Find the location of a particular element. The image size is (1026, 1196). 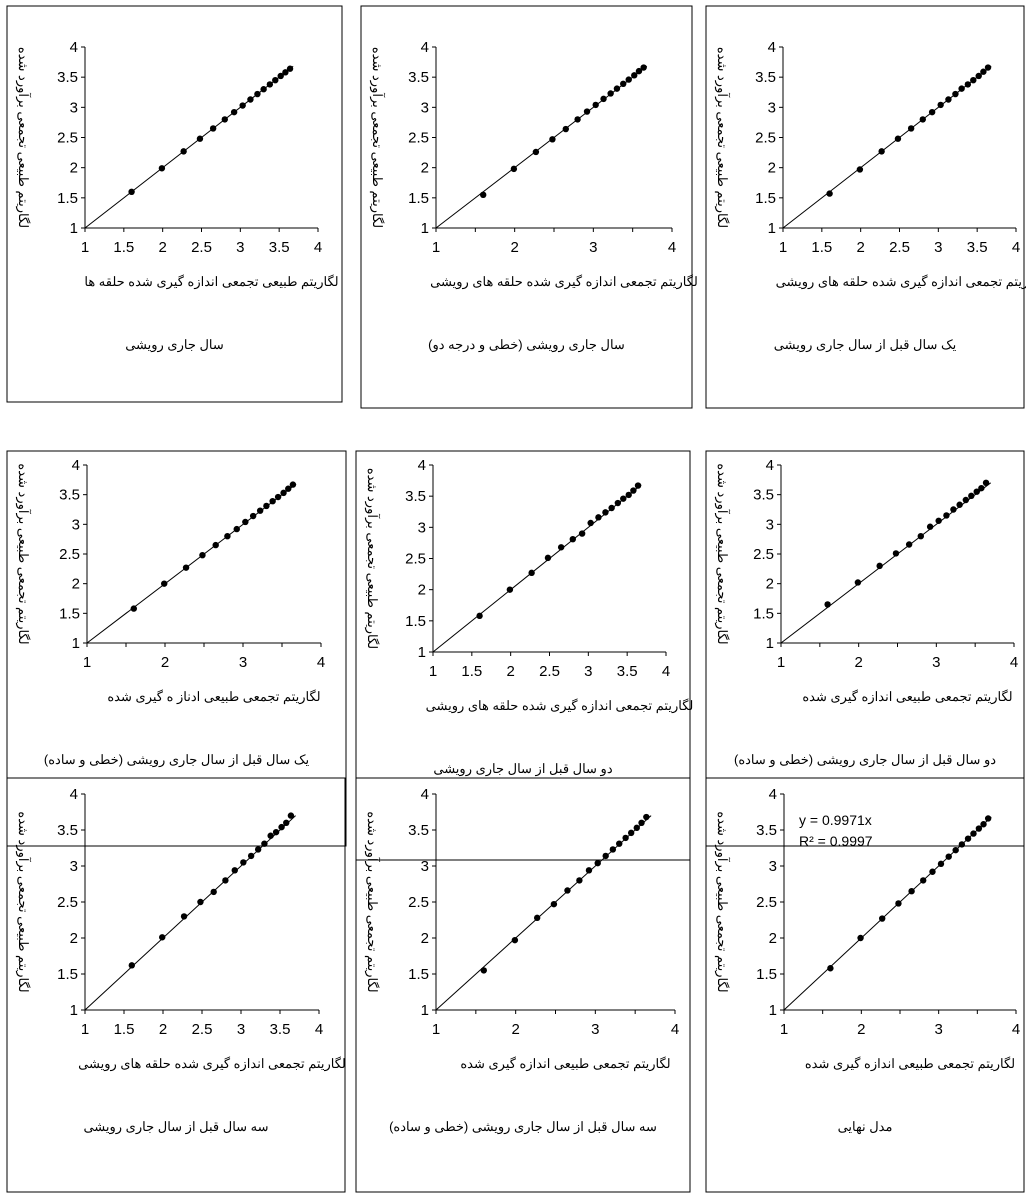

y-axis-label: لگاریتم تجمعی طبیعی برآورد شده is located at coordinates (722, 553).